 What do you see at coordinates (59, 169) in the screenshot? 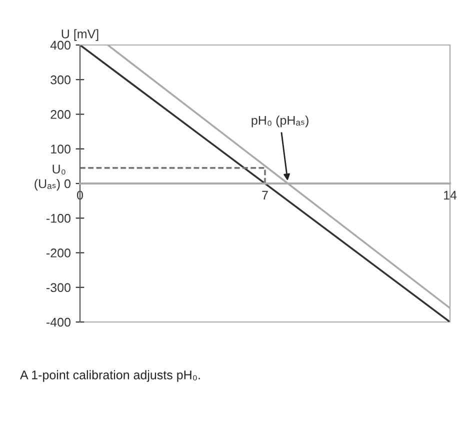
I see `text: U₀` at bounding box center [59, 169].